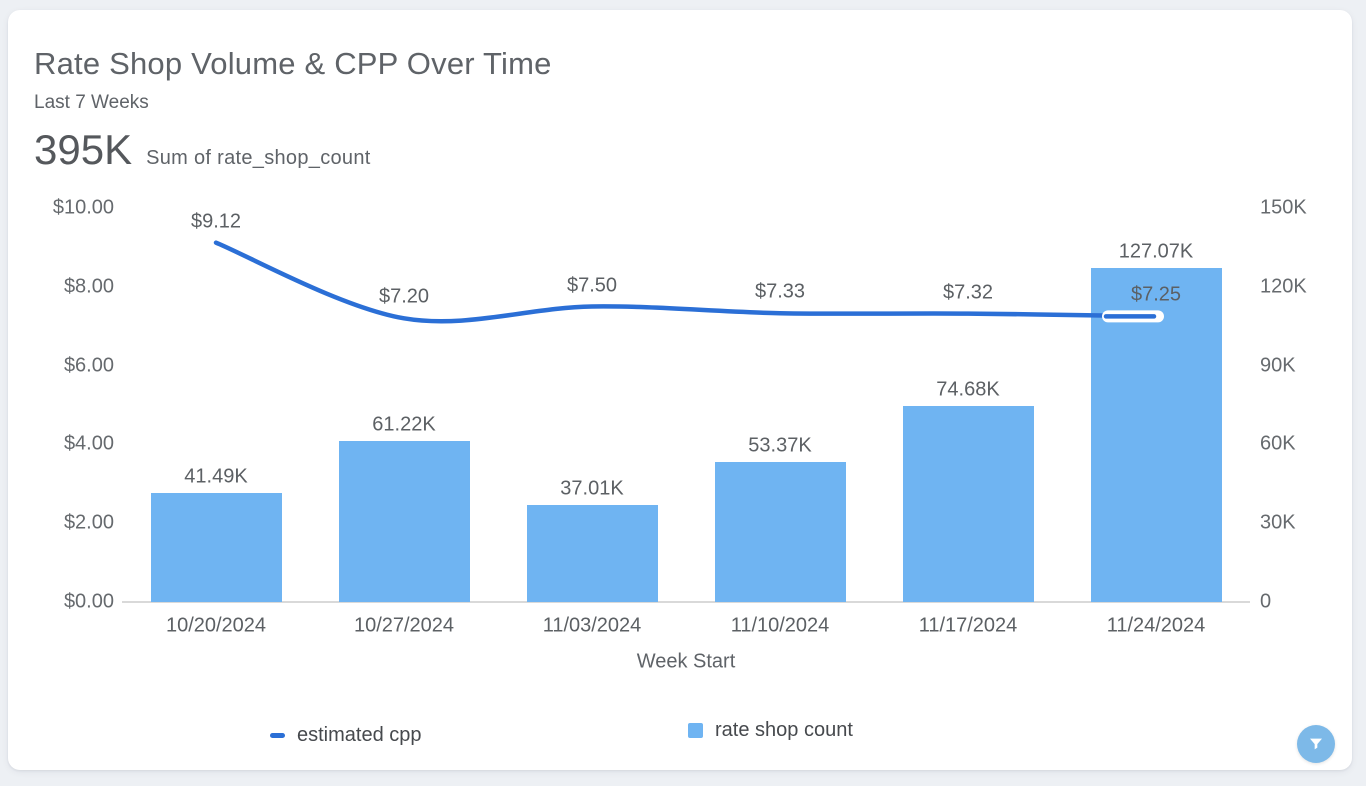 This screenshot has width=1366, height=786. Describe the element at coordinates (404, 424) in the screenshot. I see `bar-value-label: 61.22K` at that location.